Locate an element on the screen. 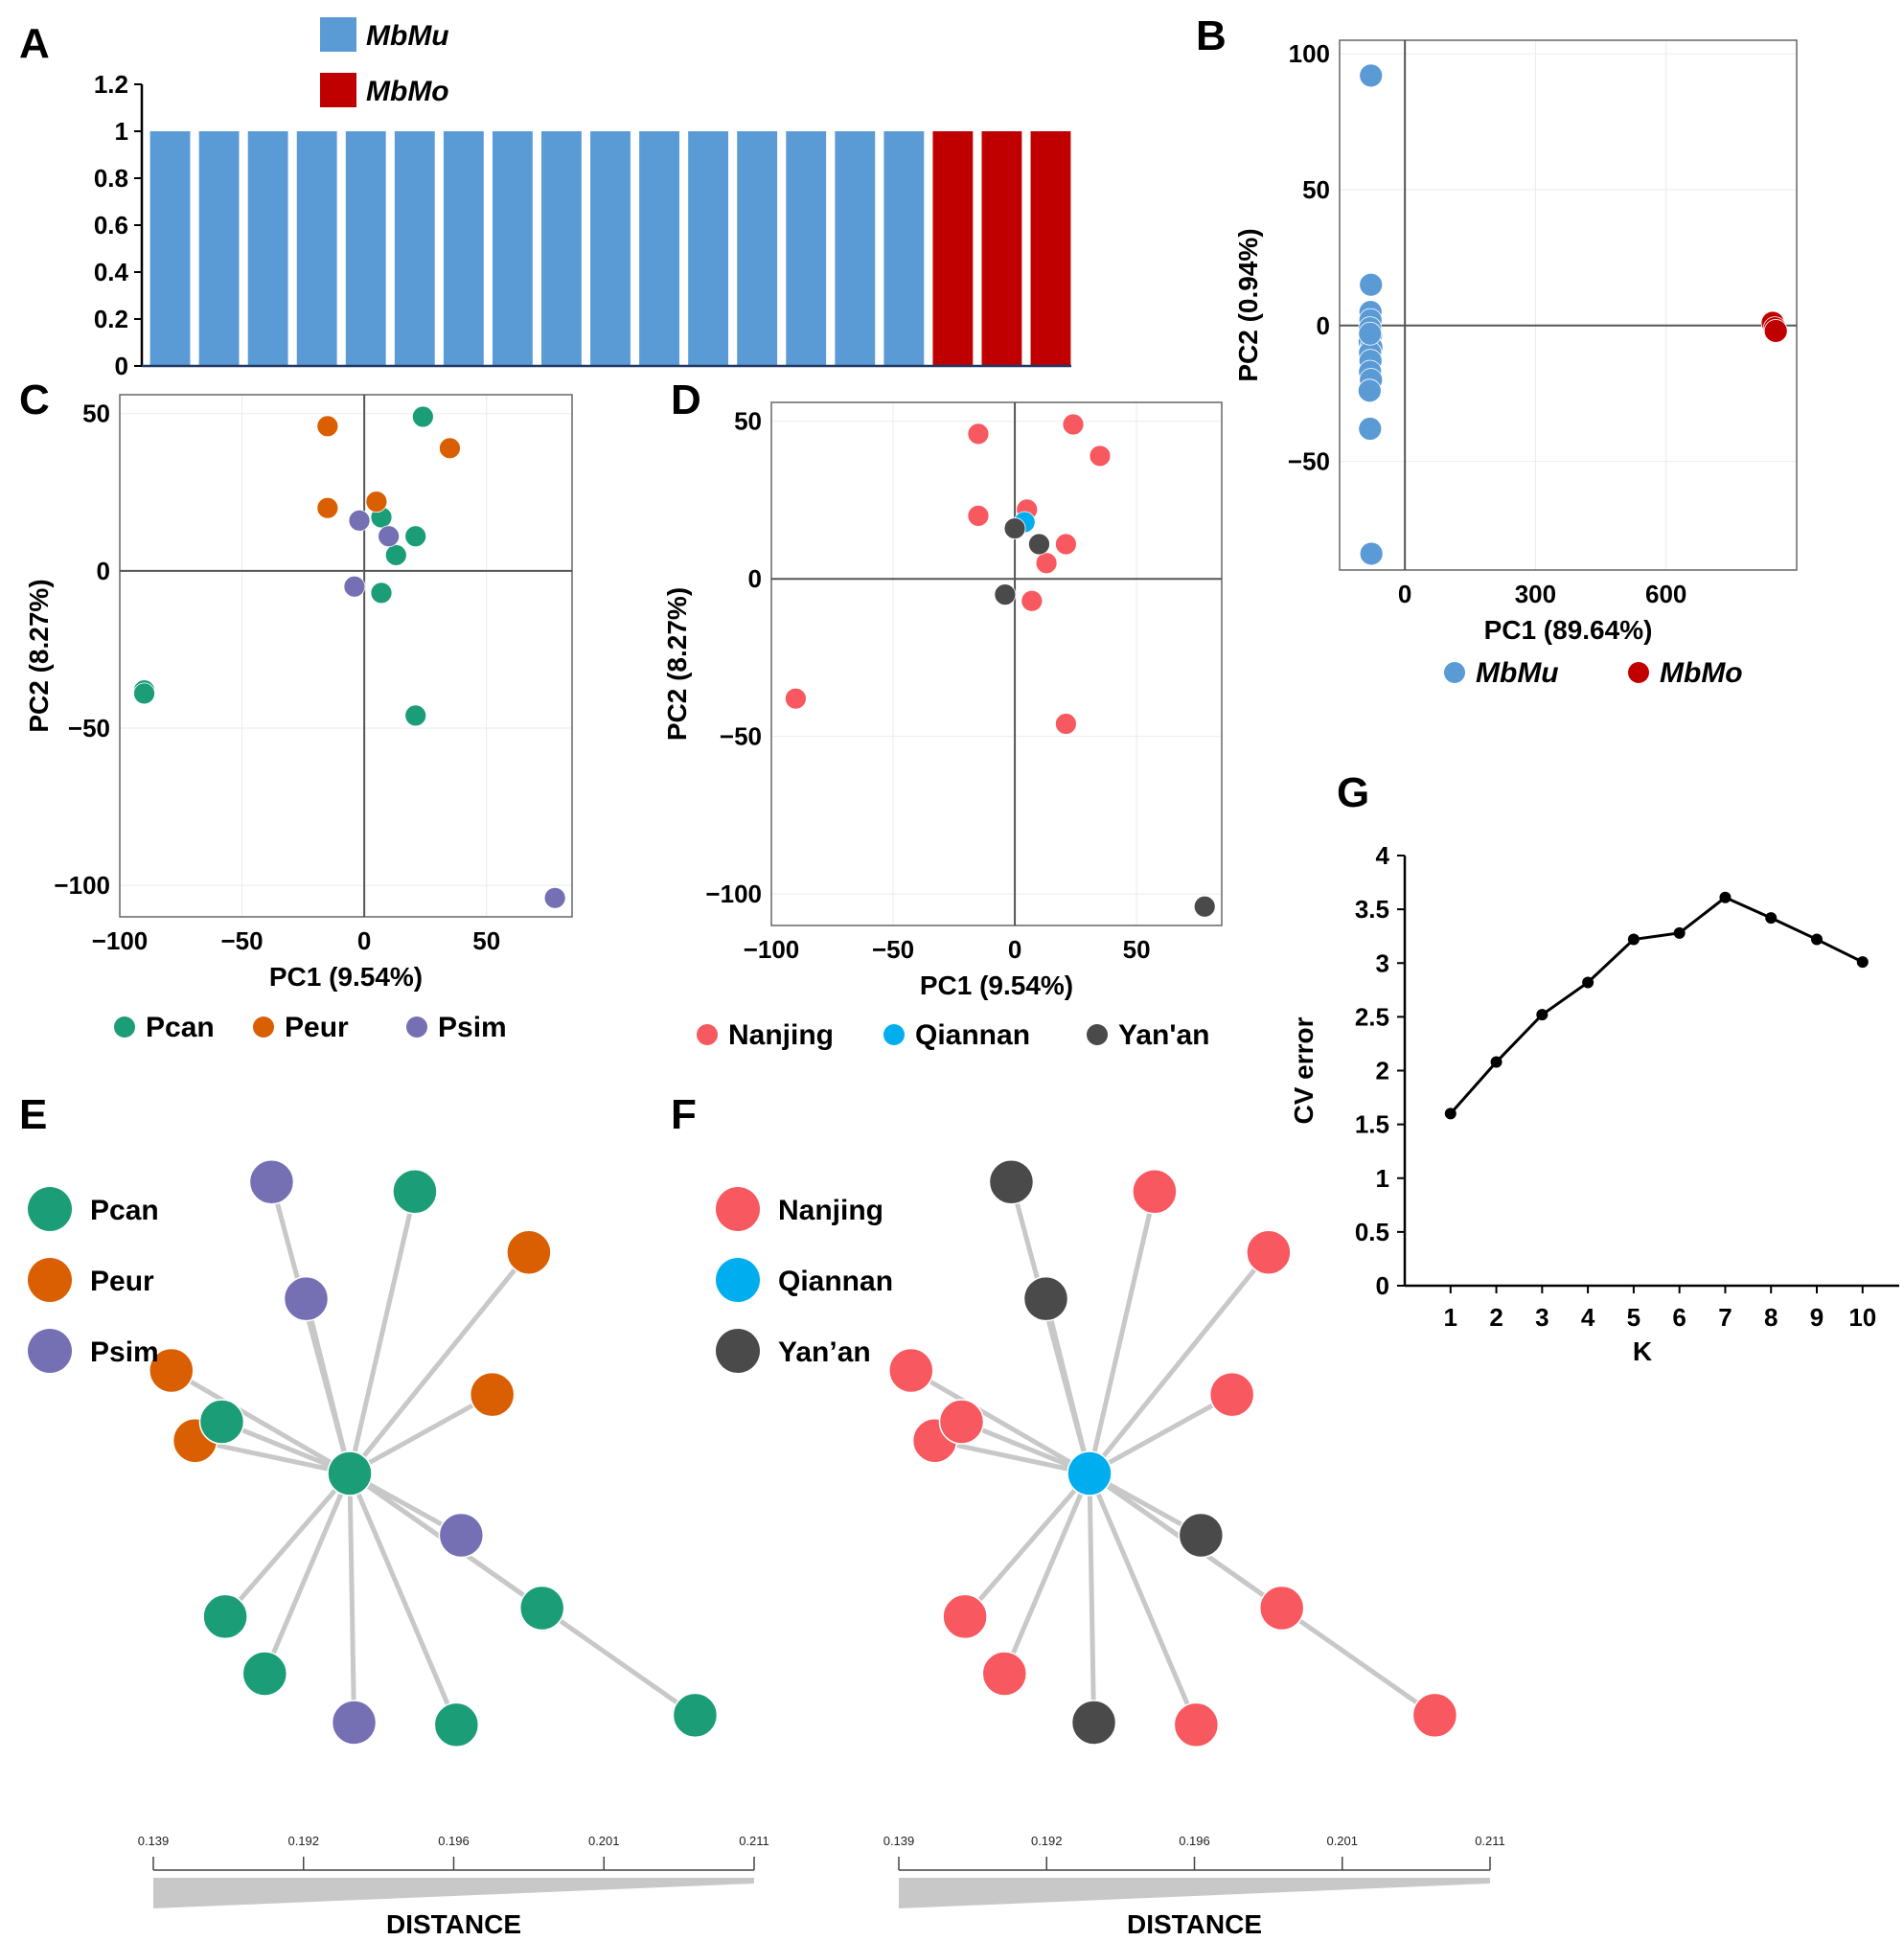 Image resolution: width=1904 pixels, height=1941 pixels. legend-dot-MbMu is located at coordinates (1455, 672).